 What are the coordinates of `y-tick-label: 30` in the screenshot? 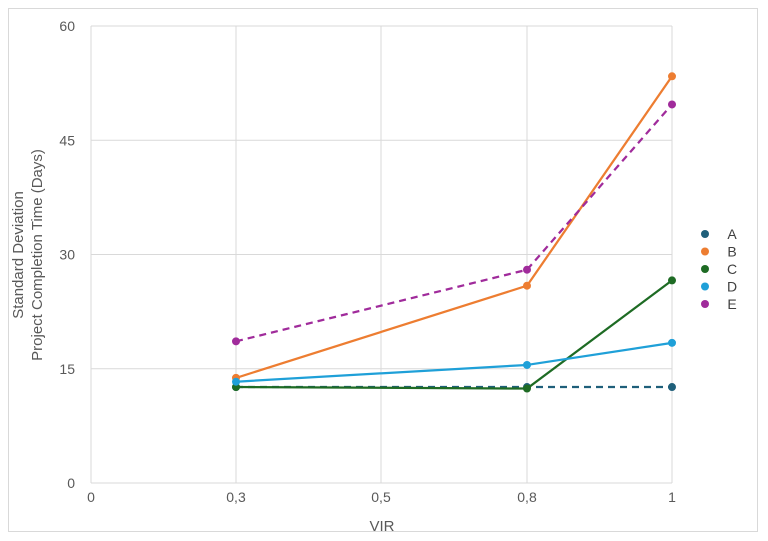 It's located at (67, 255).